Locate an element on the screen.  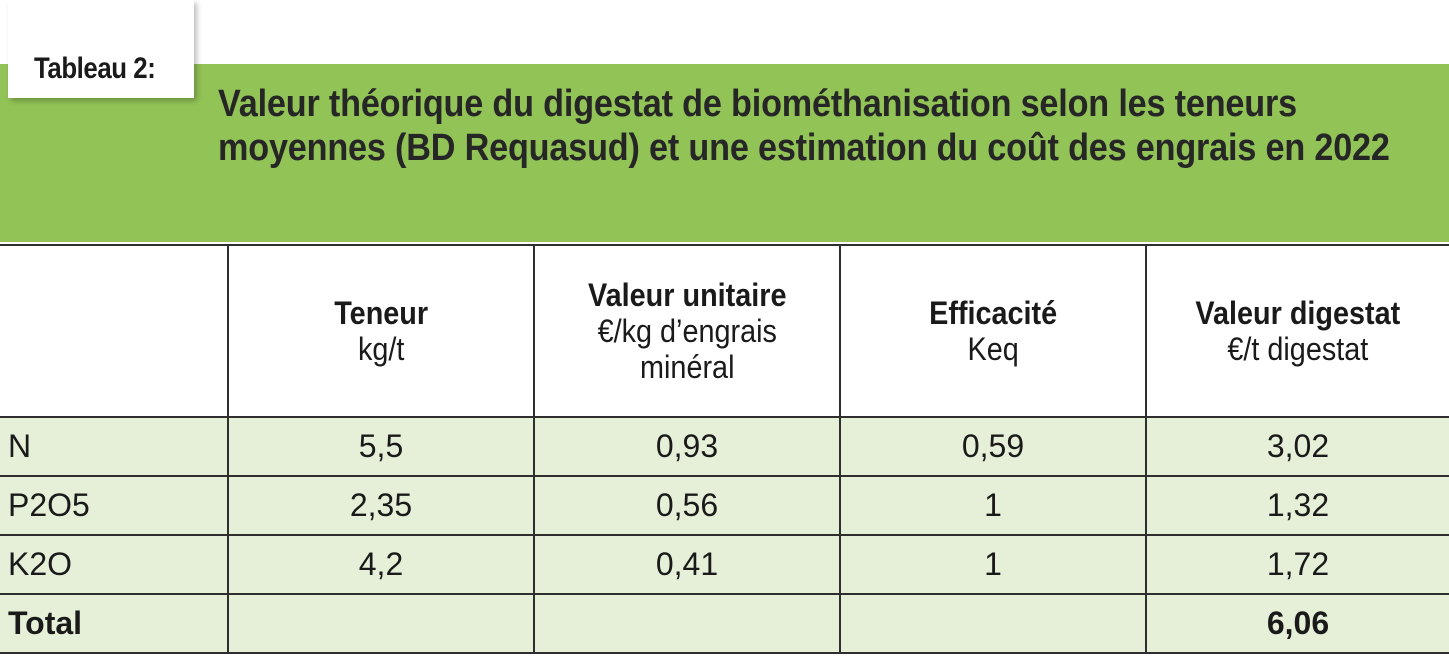
cell-valeur-unitaire: 0,41 is located at coordinates (687, 564).